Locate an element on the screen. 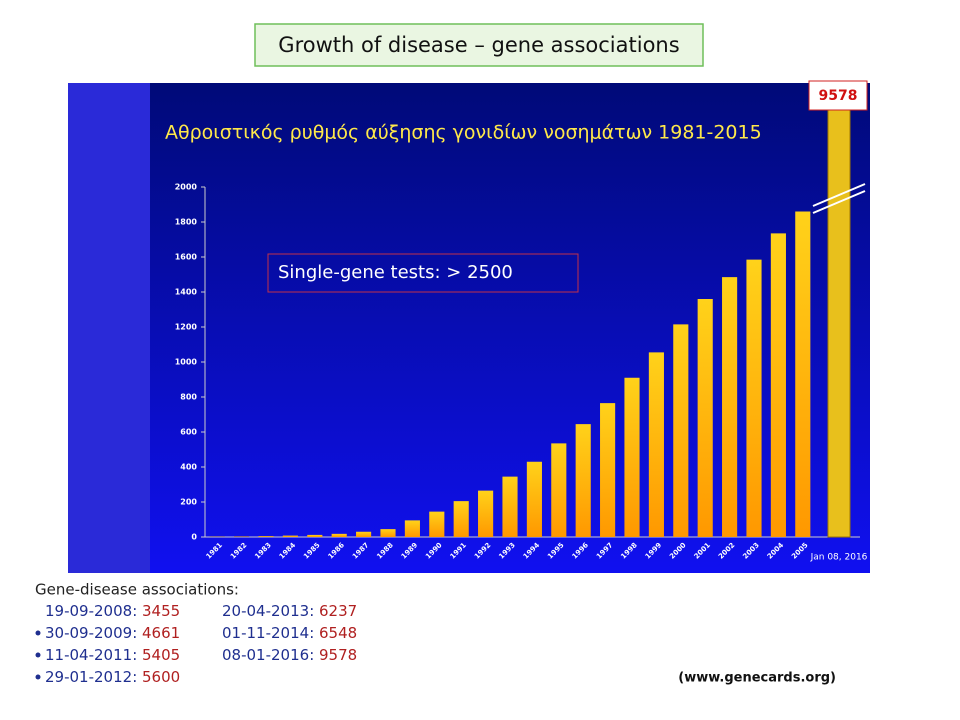 The width and height of the screenshot is (960, 720). association: 20-04-2013: 6237 is located at coordinates (289, 611).